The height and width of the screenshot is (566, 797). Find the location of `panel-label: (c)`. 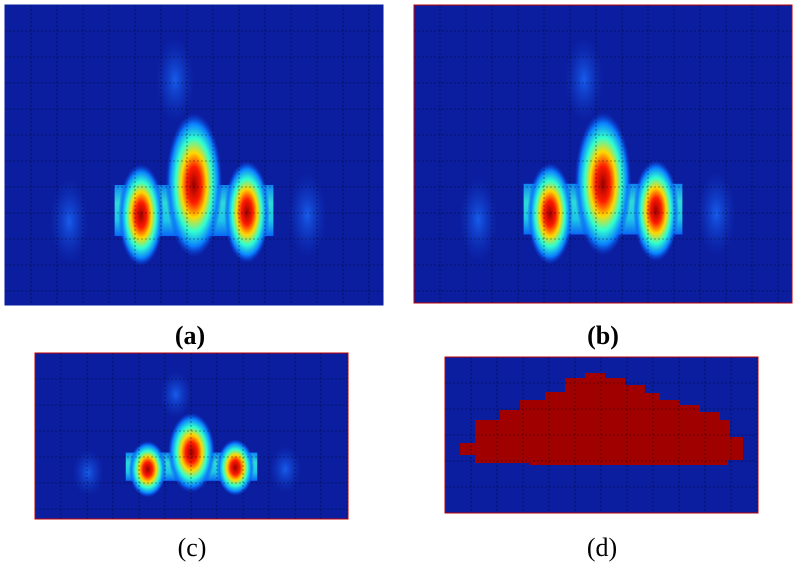

panel-label: (c) is located at coordinates (192, 547).